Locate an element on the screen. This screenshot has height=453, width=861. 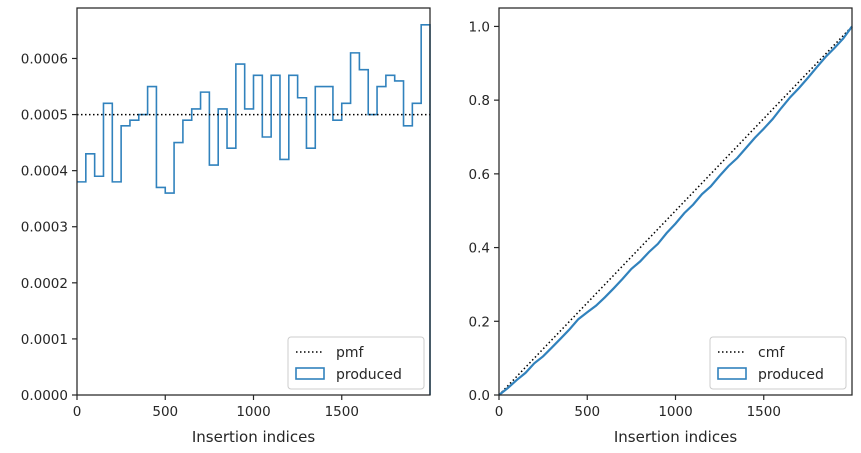
legend-reference-label: pmf is located at coordinates (350, 353).